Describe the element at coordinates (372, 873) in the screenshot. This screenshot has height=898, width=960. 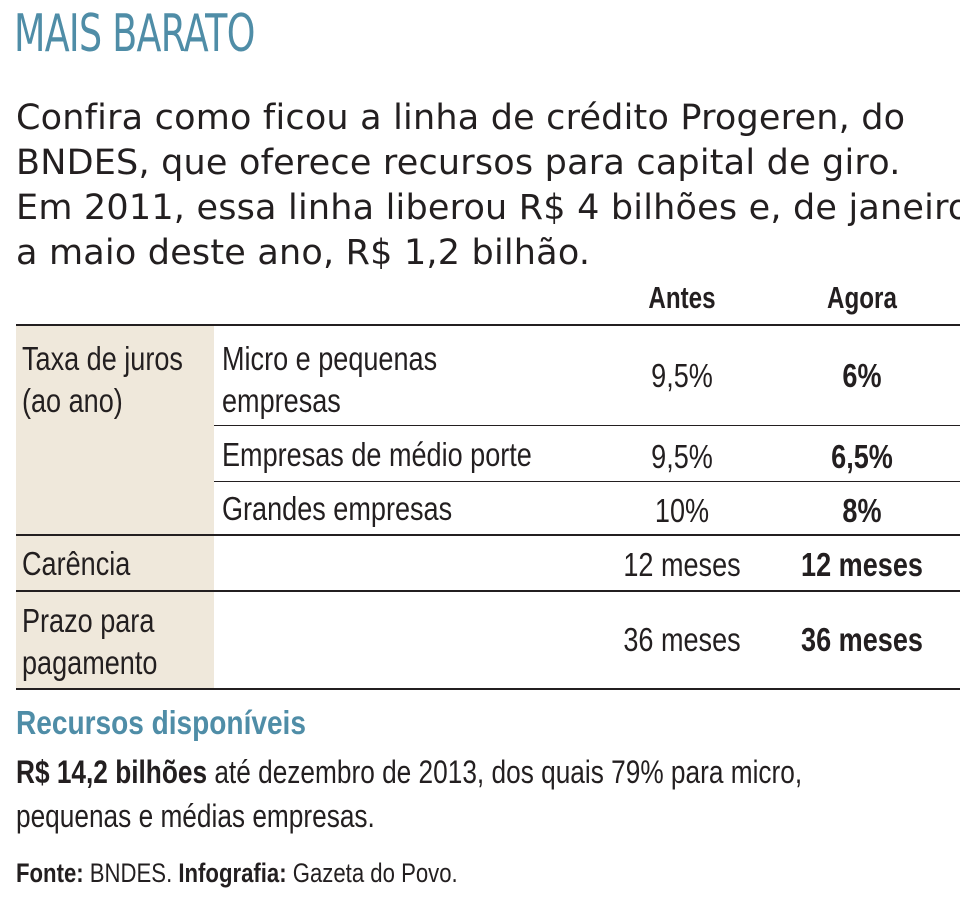
I see `credit-value: Gazeta do Povo.` at that location.